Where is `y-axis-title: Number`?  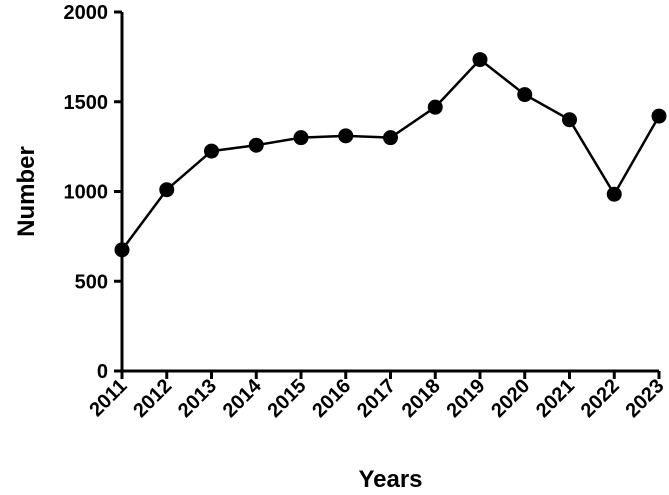 y-axis-title: Number is located at coordinates (26, 191).